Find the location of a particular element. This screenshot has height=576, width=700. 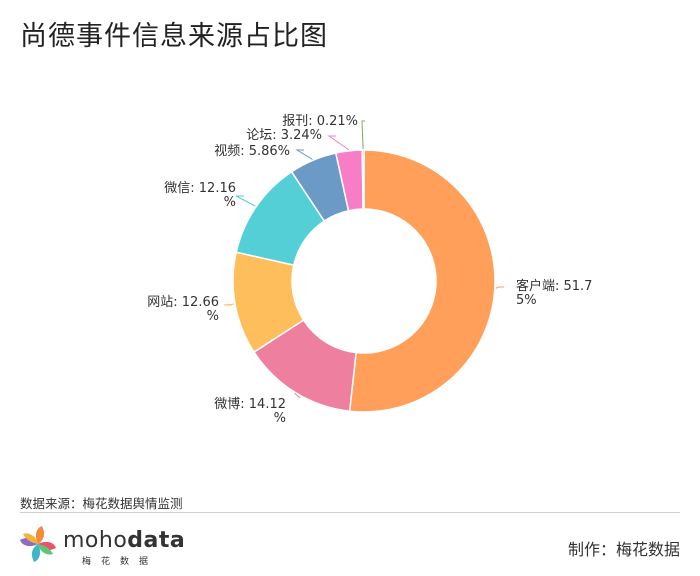

mohodata-logo-icon is located at coordinates (38, 544).